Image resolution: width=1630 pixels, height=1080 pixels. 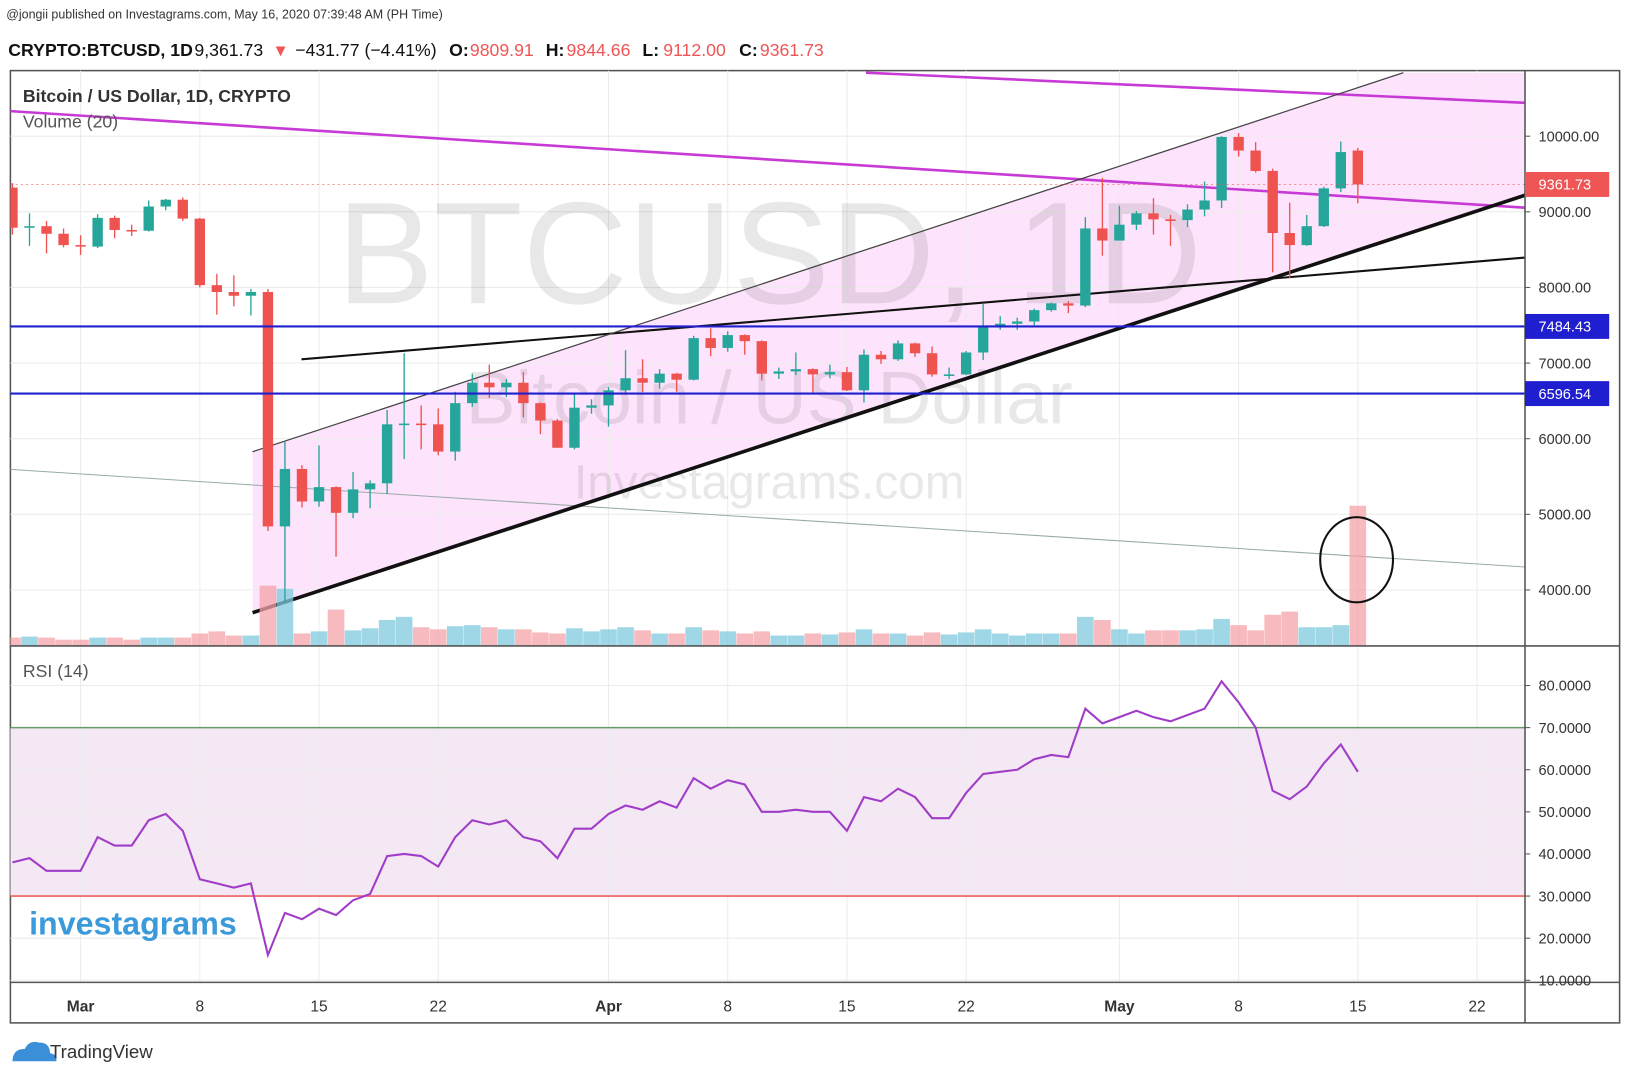 I want to click on ohlc-value: 9809.91, so click(x=502, y=50).